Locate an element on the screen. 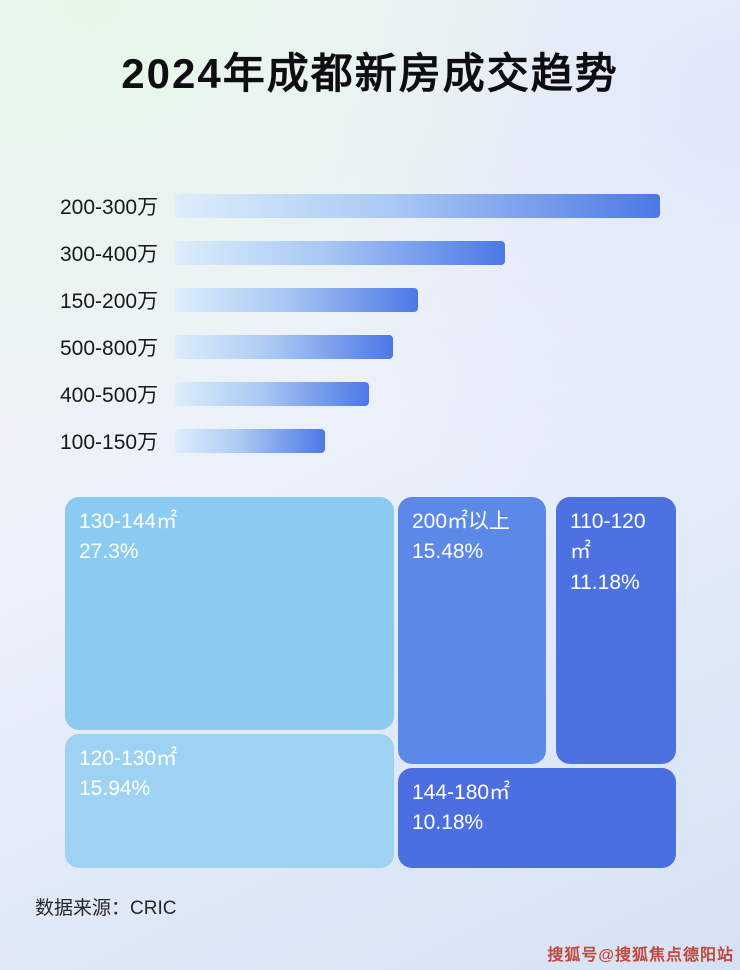 The width and height of the screenshot is (740, 970). bar-row: 500-800万 is located at coordinates (360, 346).